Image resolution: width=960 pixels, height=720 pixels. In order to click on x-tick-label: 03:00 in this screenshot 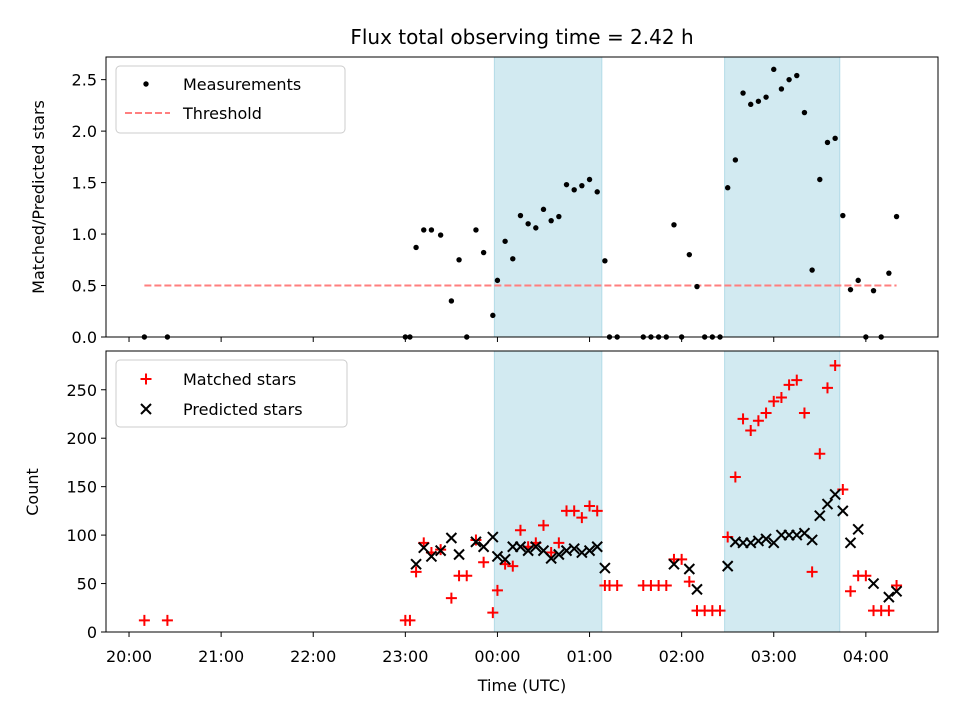, I will do `click(774, 656)`.